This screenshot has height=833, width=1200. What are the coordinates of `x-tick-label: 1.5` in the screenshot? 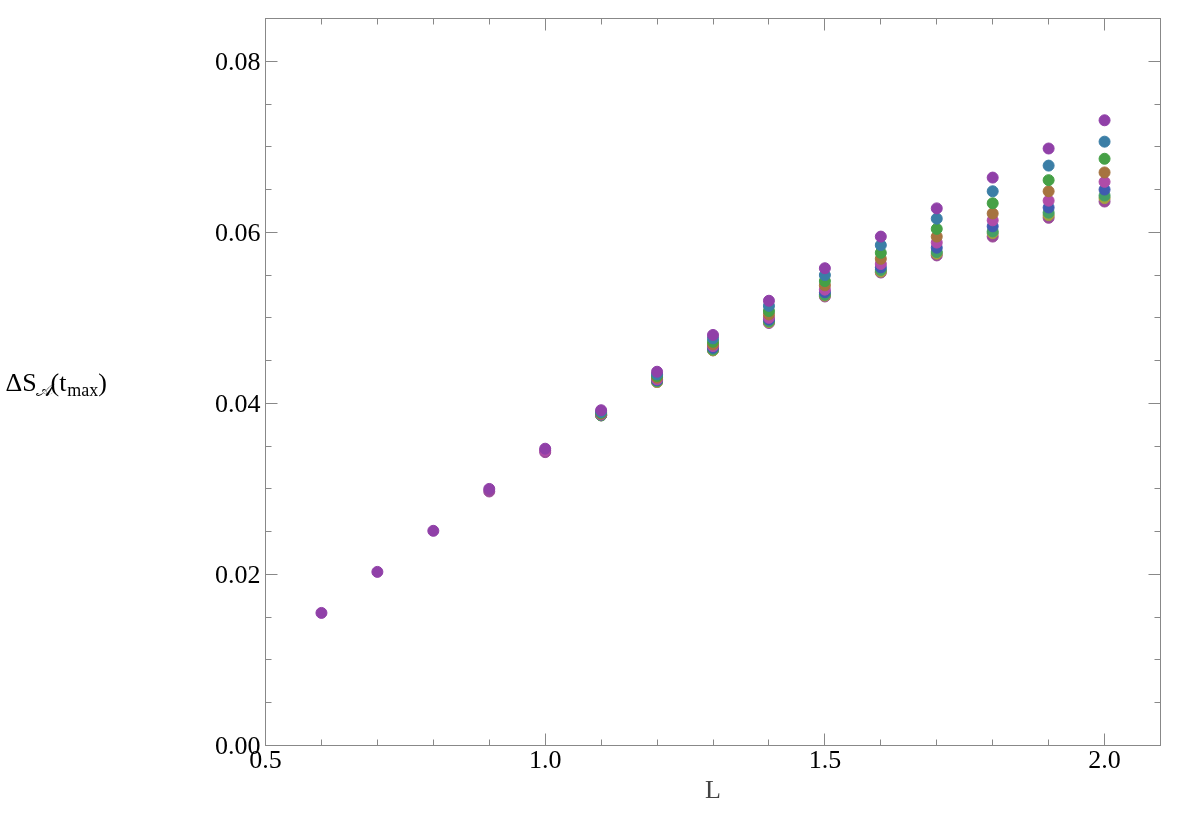 It's located at (825, 759).